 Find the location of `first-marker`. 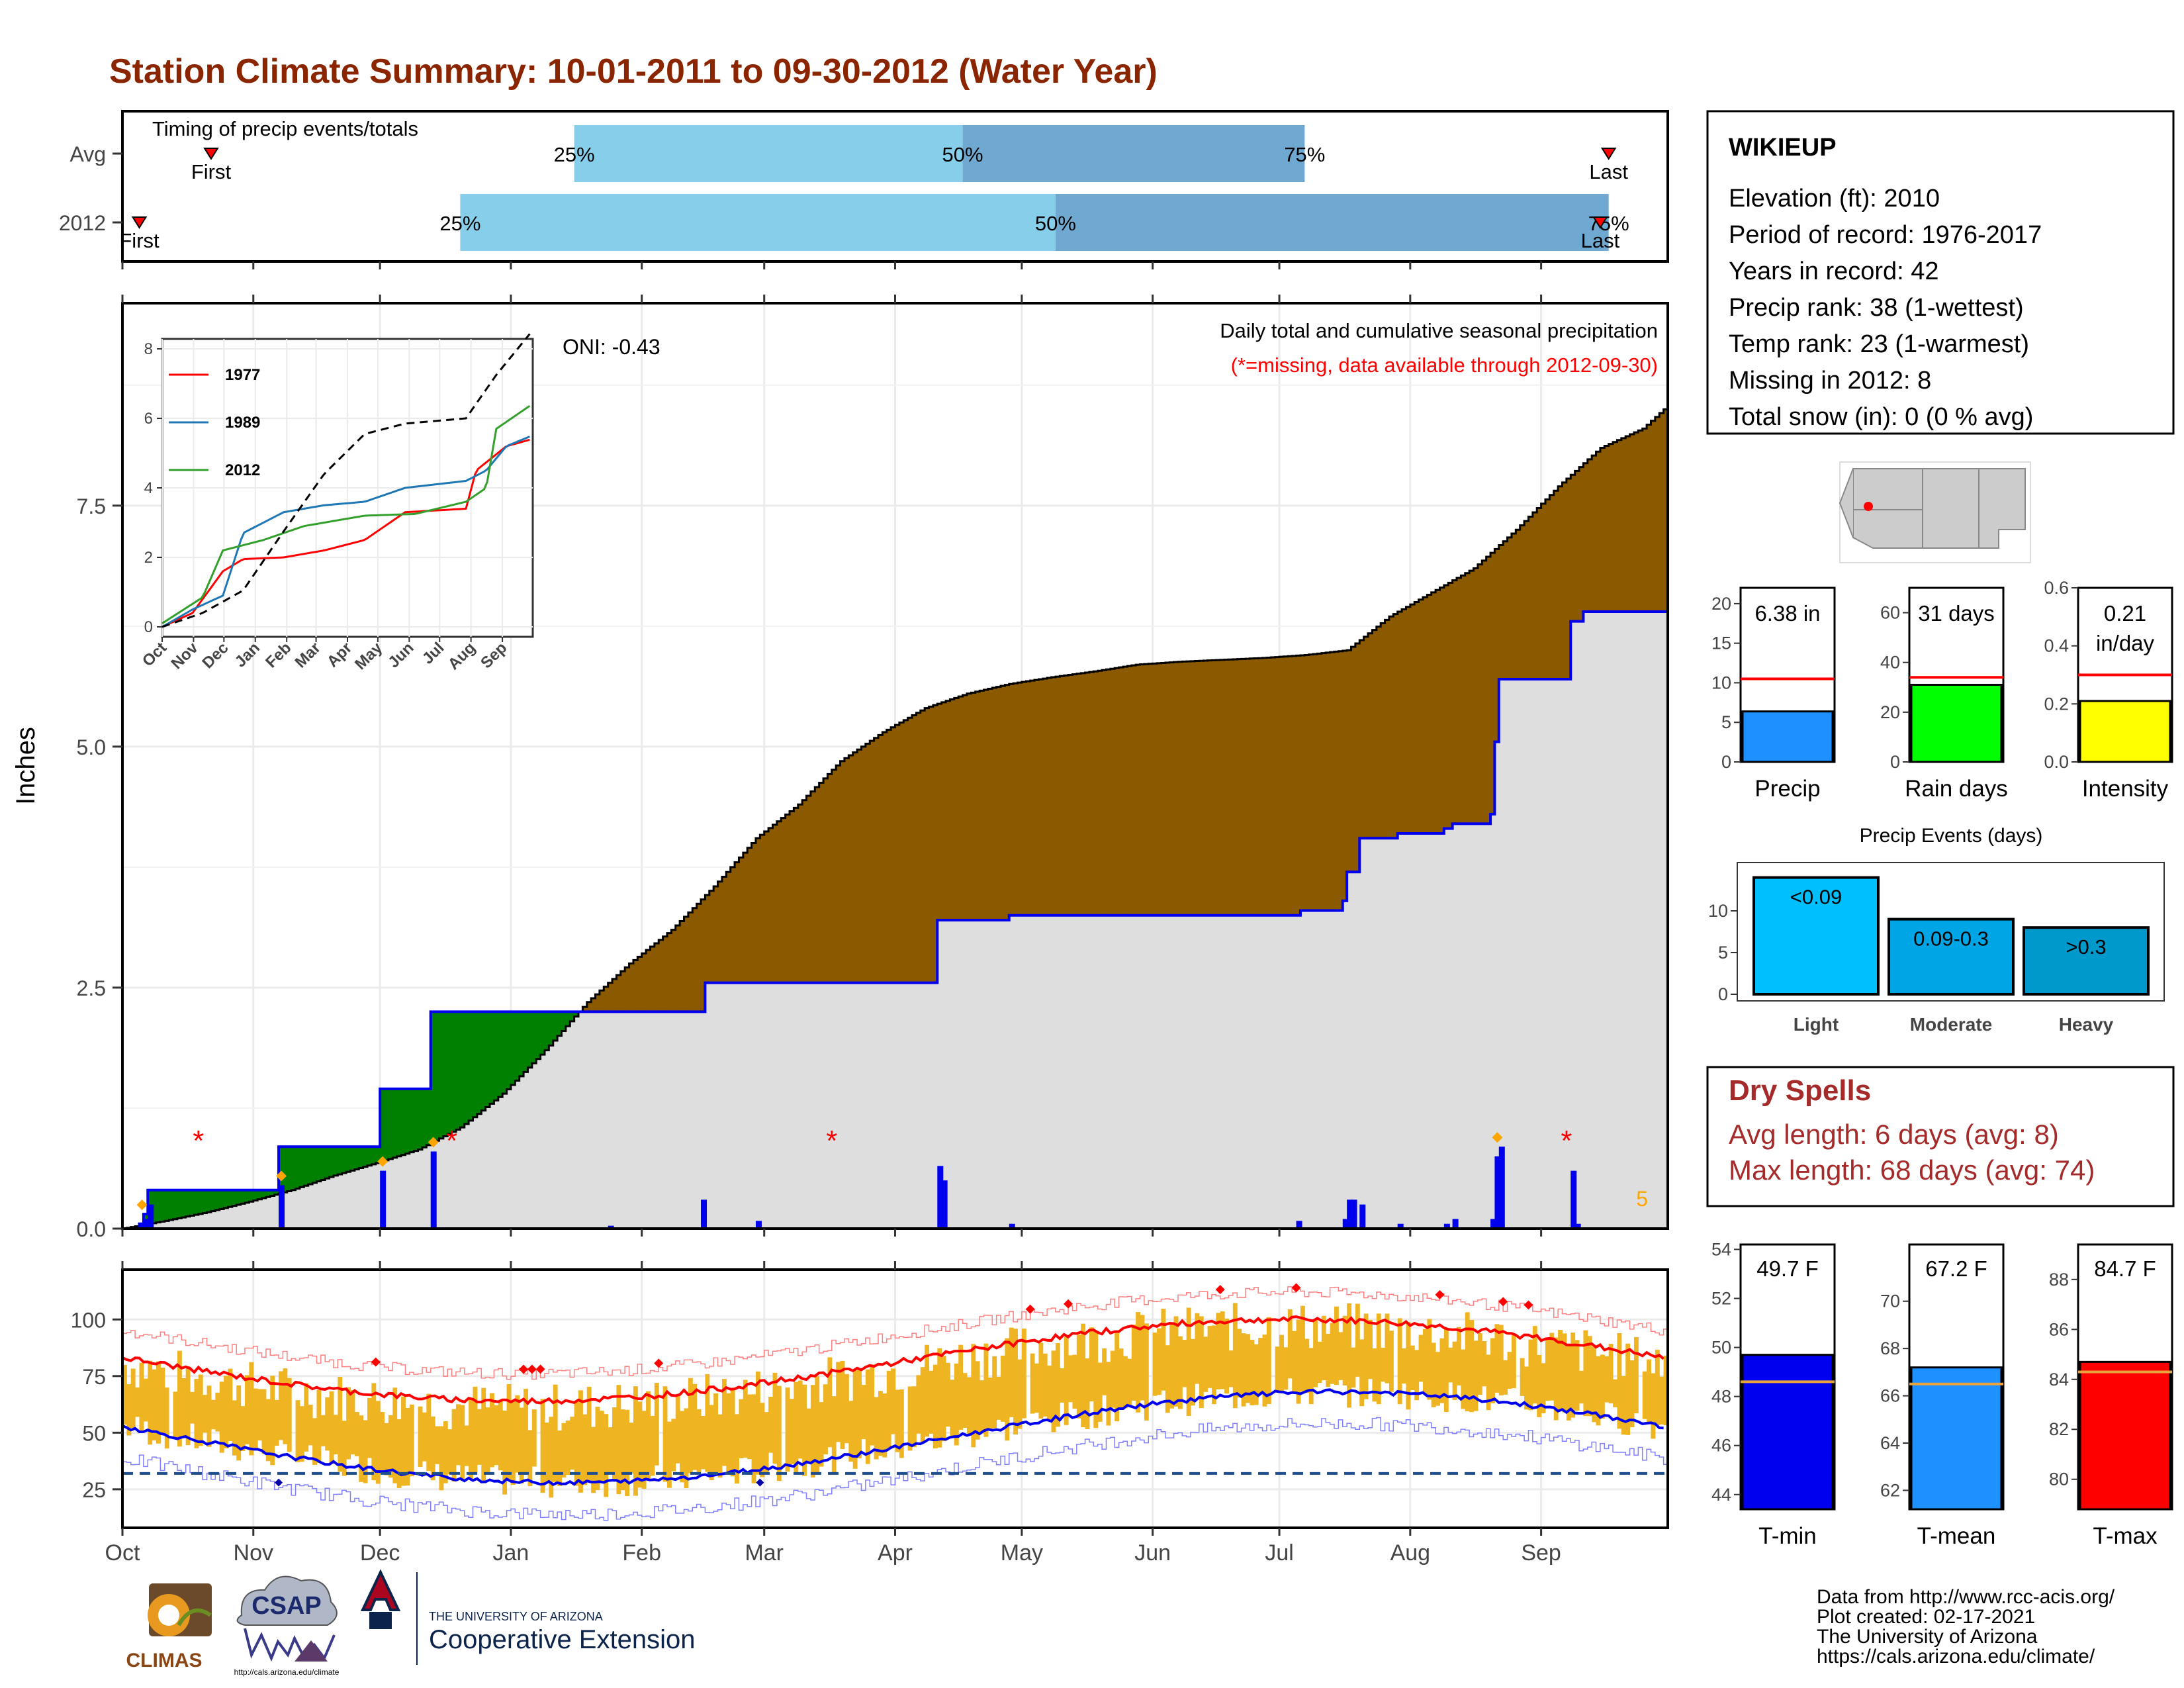

first-marker is located at coordinates (211, 154).